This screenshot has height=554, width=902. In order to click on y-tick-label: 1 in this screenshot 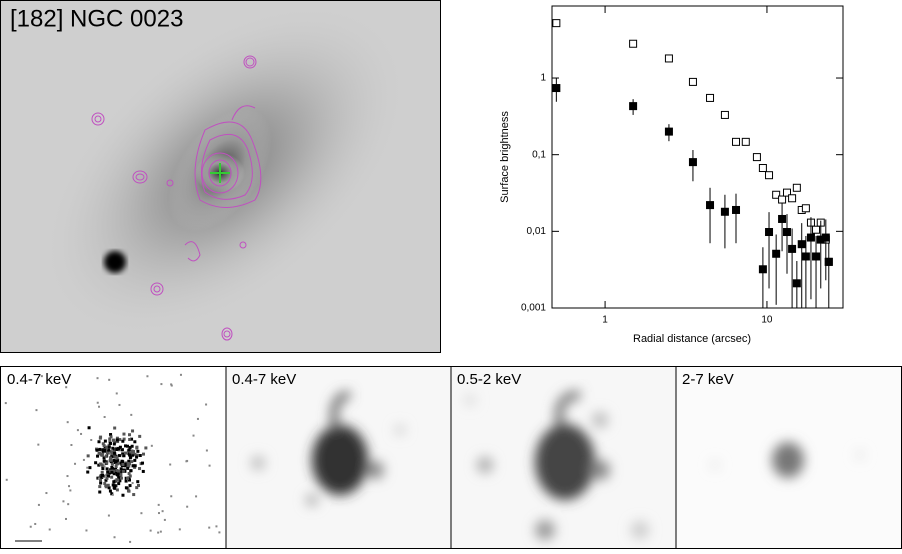, I will do `click(543, 78)`.